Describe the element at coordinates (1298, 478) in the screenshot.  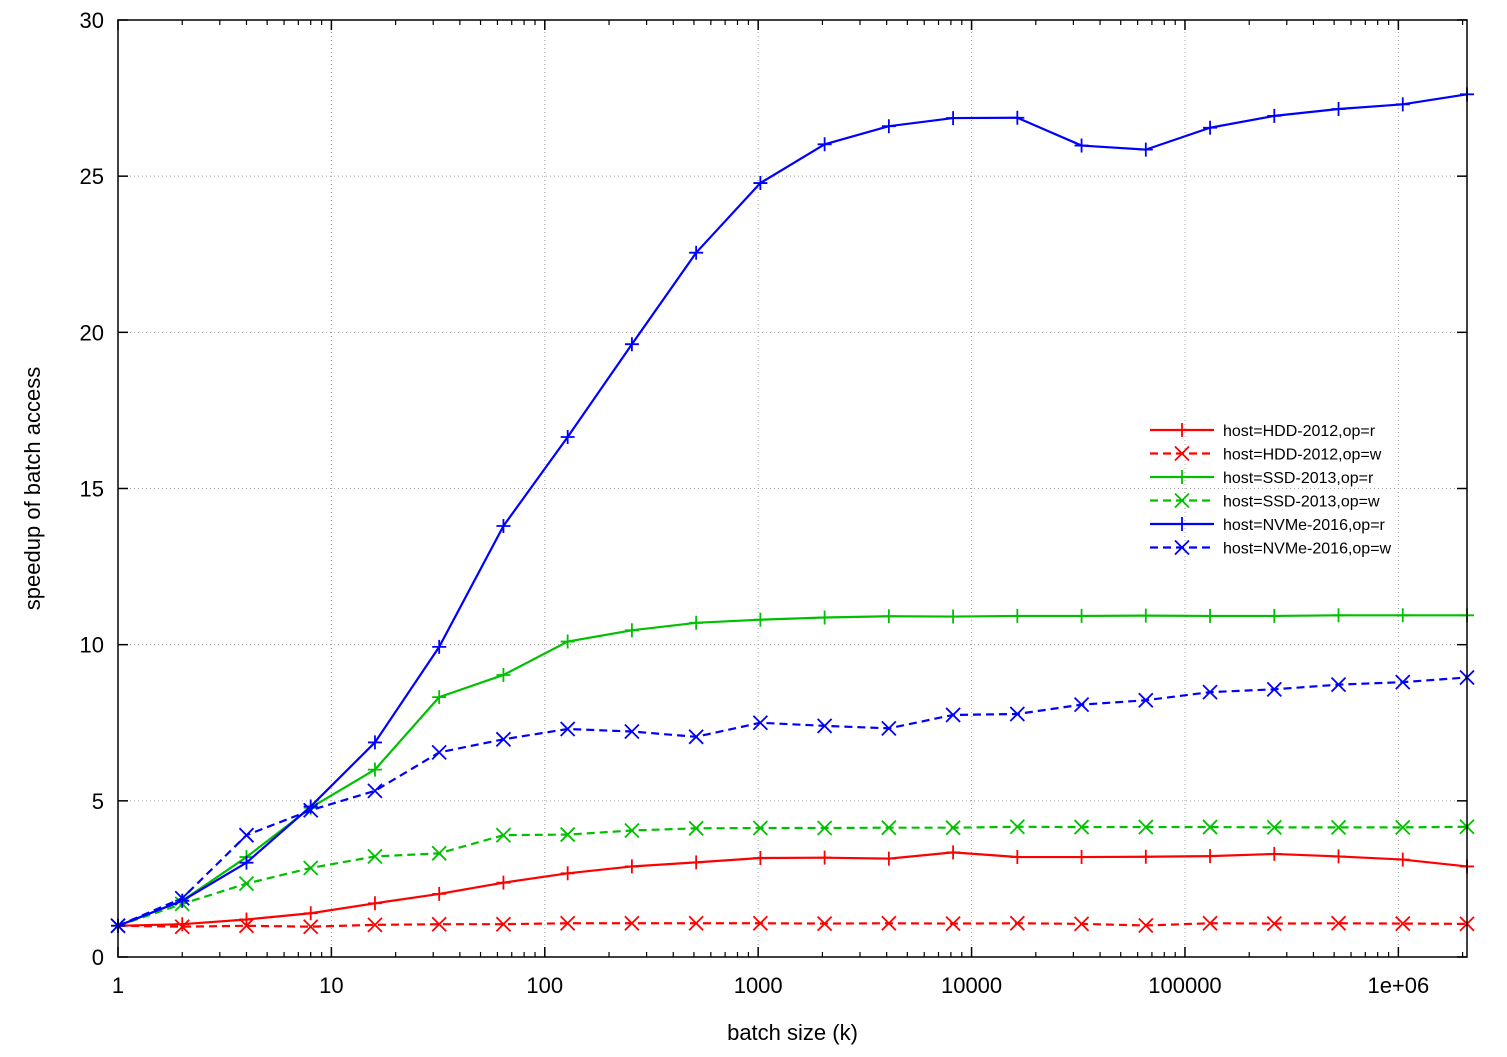
I see `legend-label: host=SSD-2013,op=r` at that location.